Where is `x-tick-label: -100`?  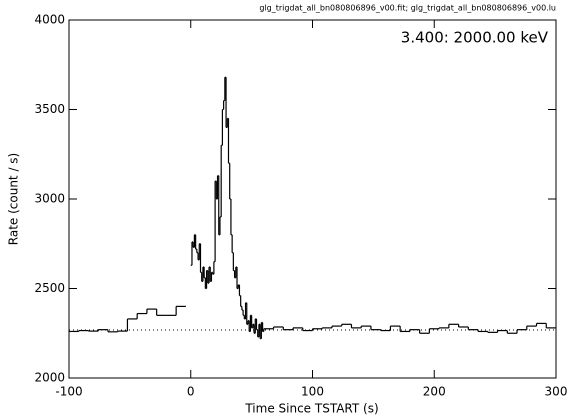 x-tick-label: -100 is located at coordinates (68, 392).